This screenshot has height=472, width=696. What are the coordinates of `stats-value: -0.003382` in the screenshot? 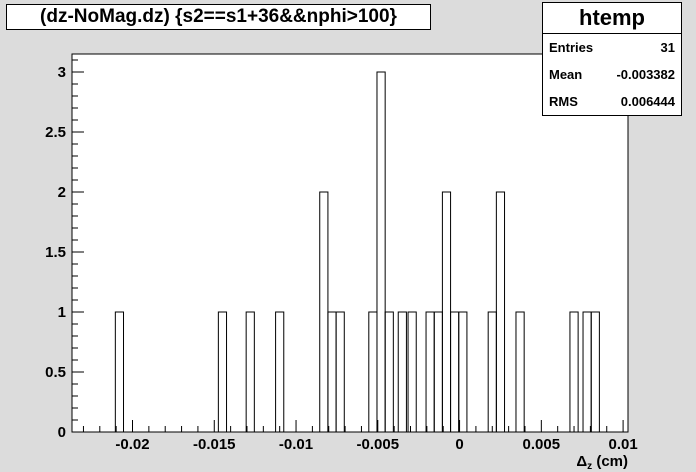 It's located at (645, 74).